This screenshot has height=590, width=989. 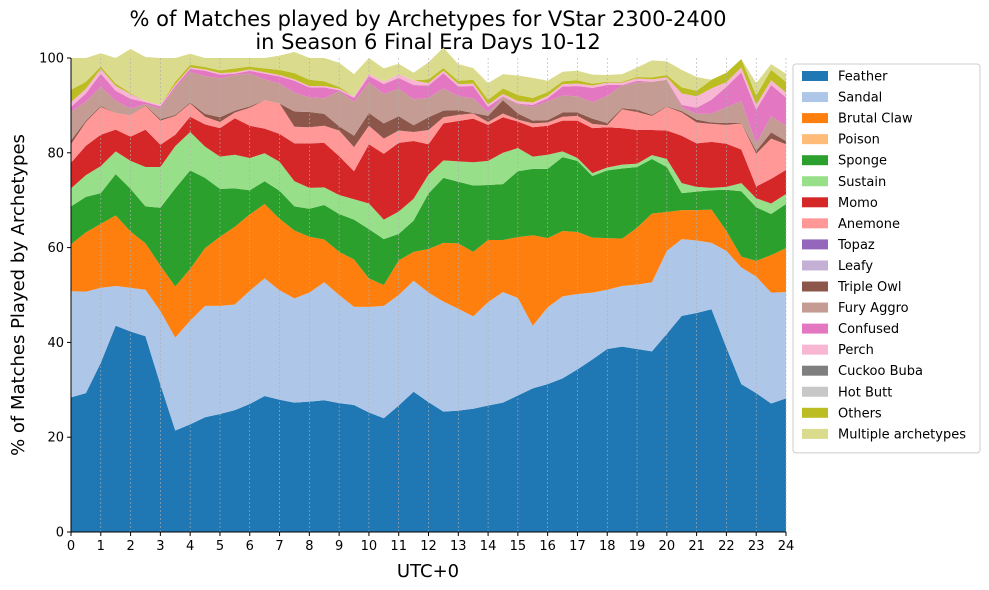 I want to click on legend-swatch-confused, so click(x=815, y=328).